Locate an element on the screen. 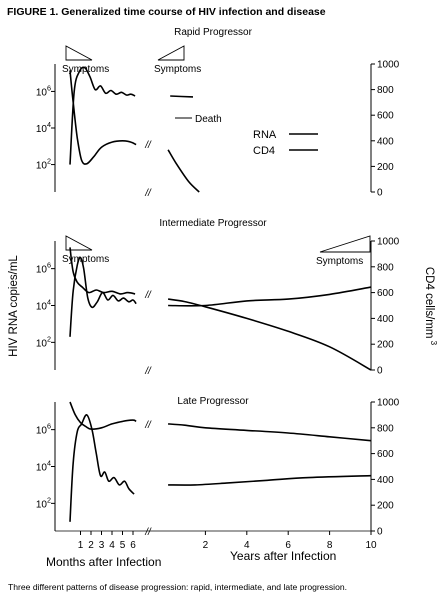  x-tick-label-year: 10 is located at coordinates (371, 545).